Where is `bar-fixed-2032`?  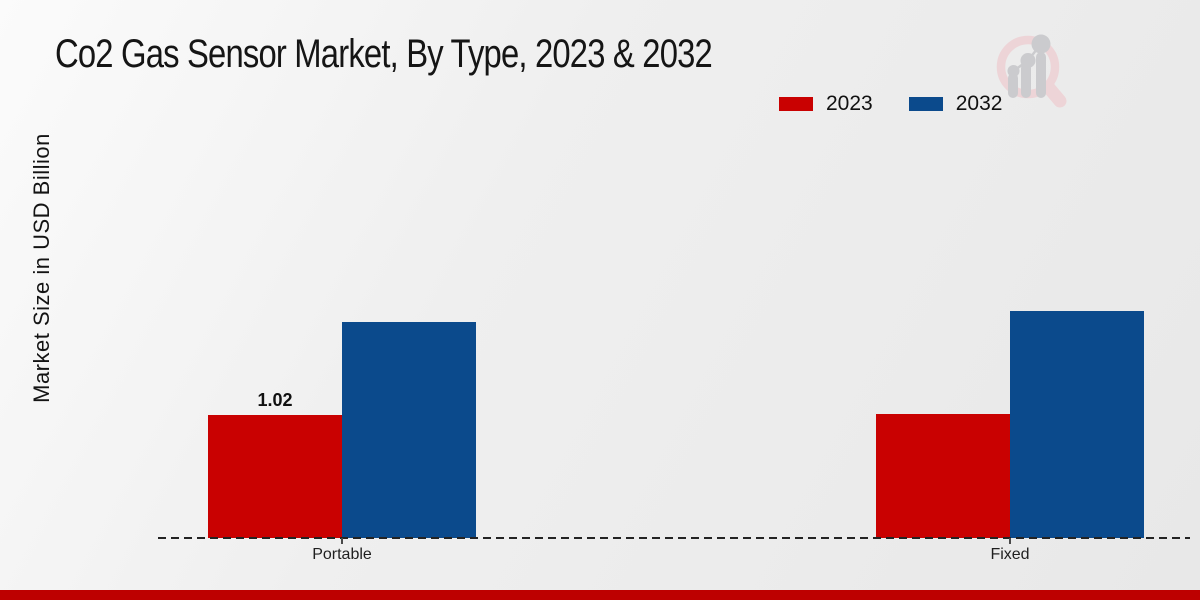
bar-fixed-2032 is located at coordinates (1077, 424).